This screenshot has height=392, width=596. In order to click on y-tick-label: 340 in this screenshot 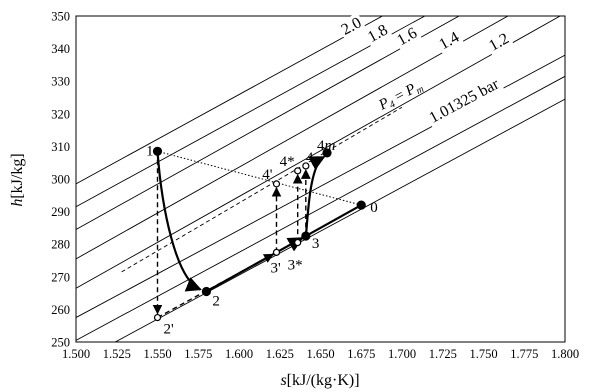, I will do `click(60, 49)`.